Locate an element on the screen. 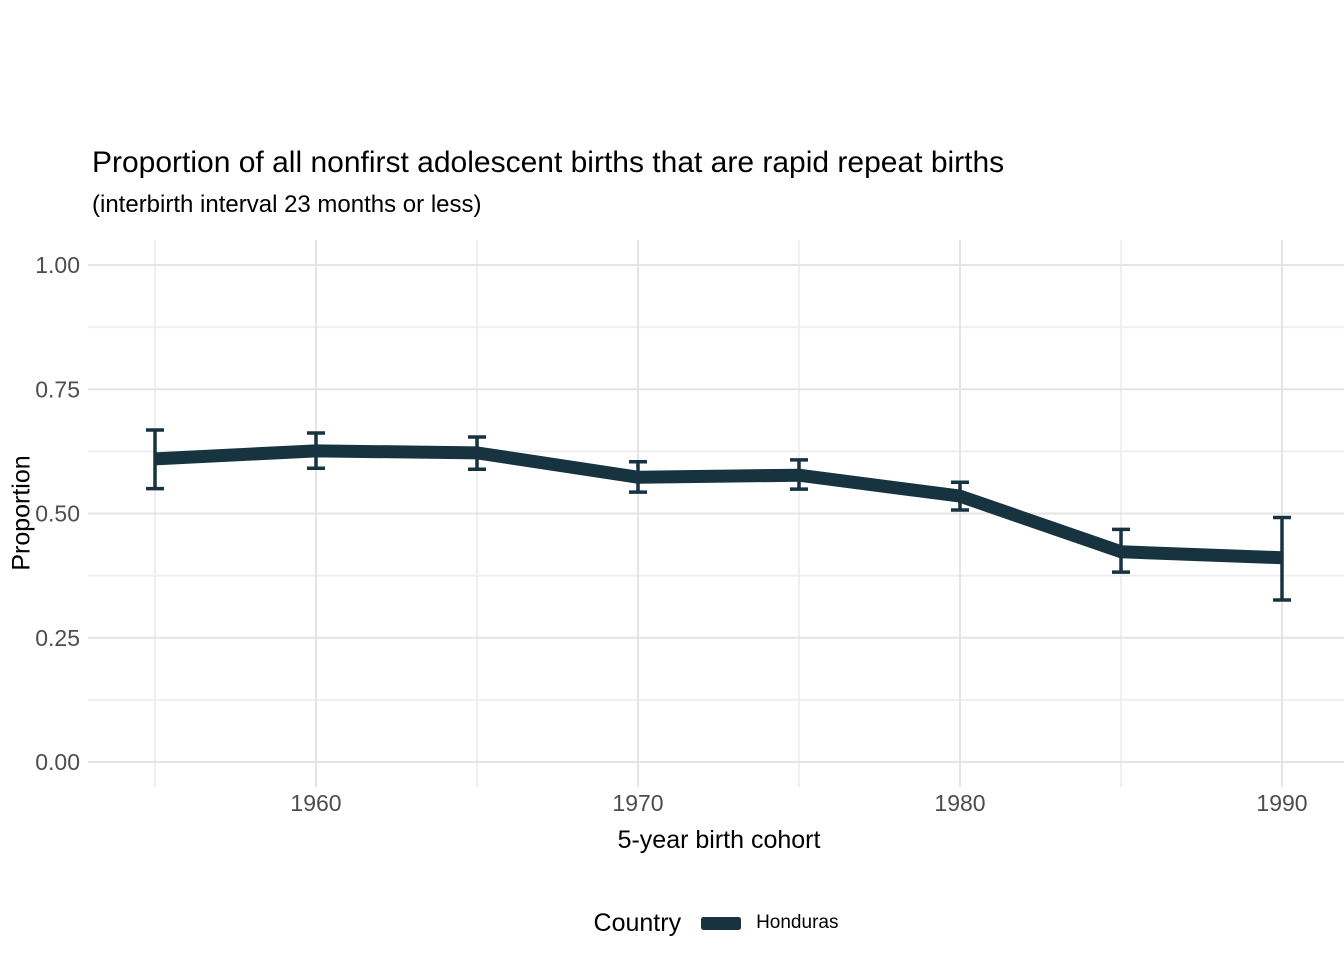 Image resolution: width=1344 pixels, height=960 pixels. y-axis-title: Proportion is located at coordinates (21, 513).